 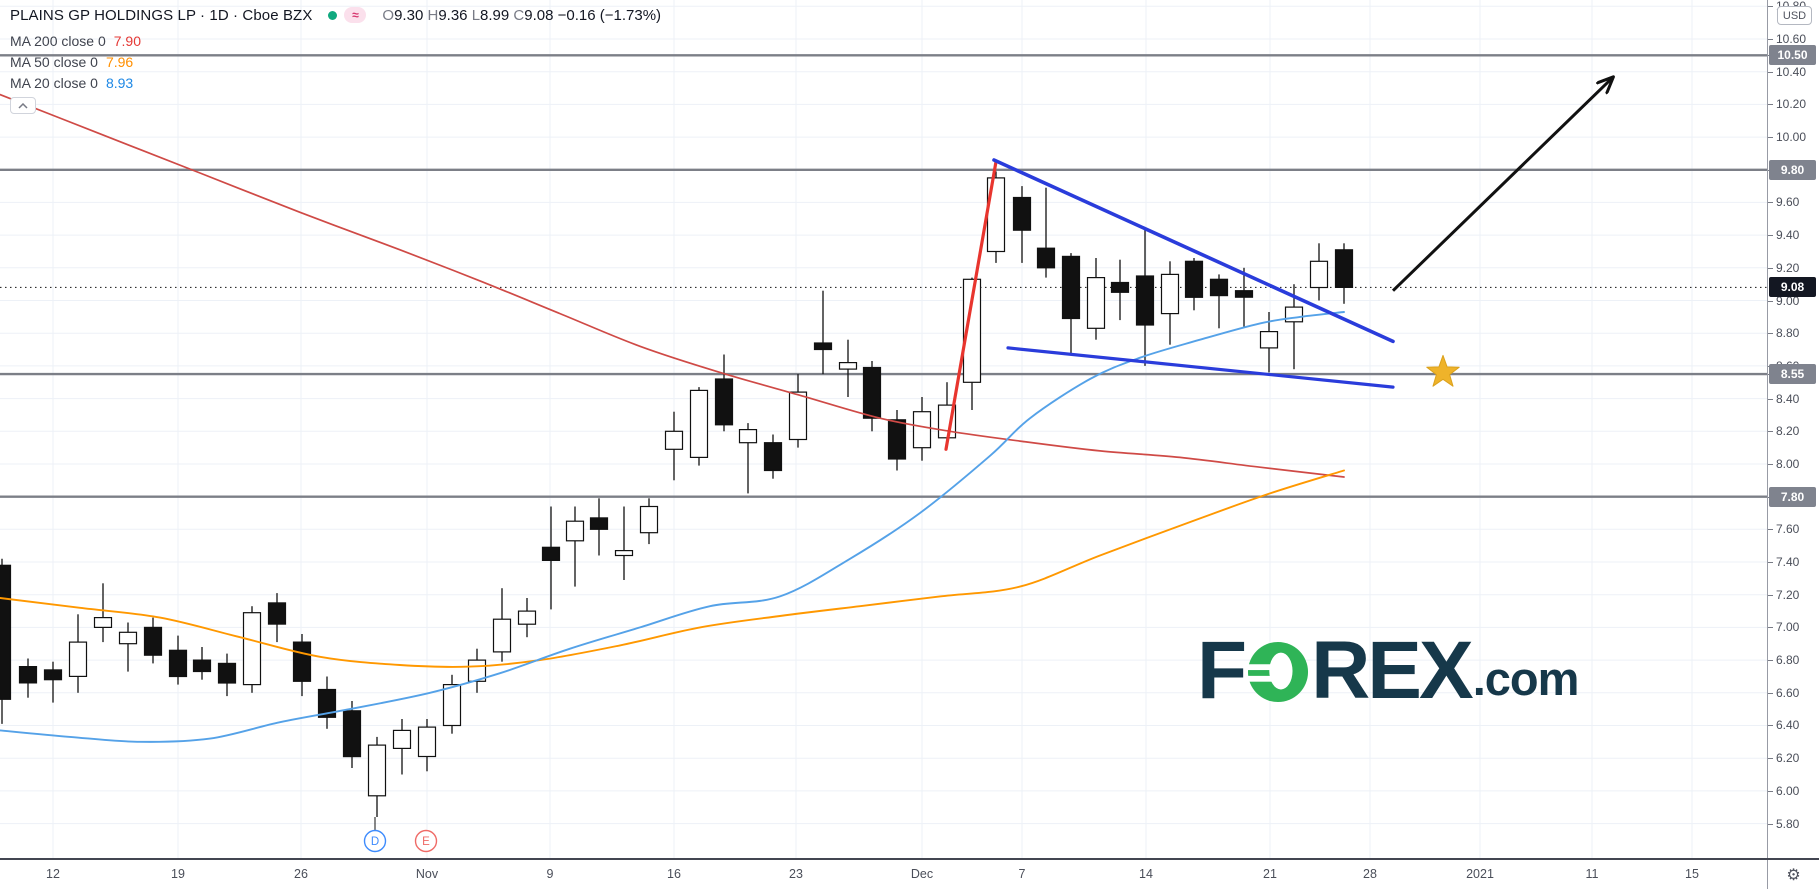 I want to click on indicator-row-ma20: MA 20 close 0 8.93, so click(x=335, y=82).